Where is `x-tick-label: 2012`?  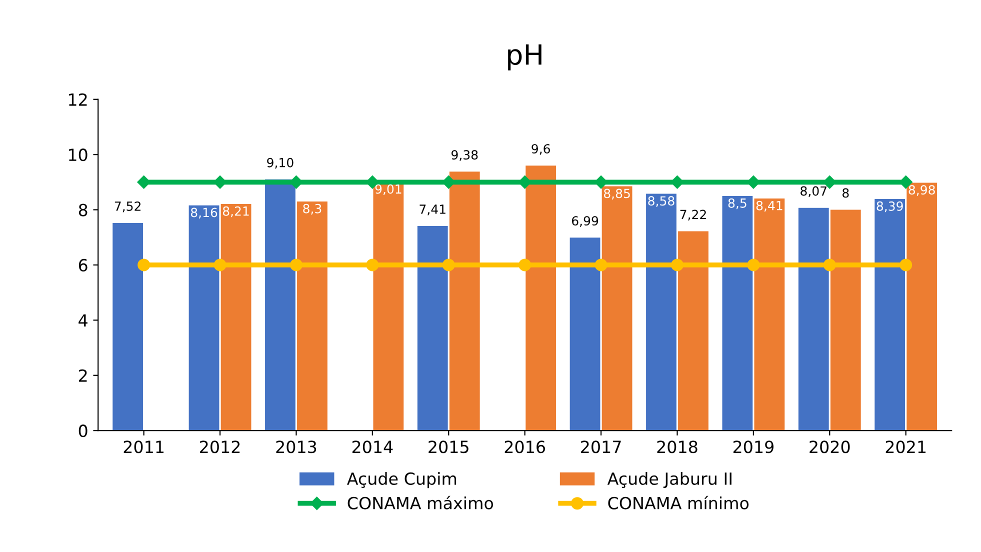
x-tick-label: 2012 is located at coordinates (220, 447).